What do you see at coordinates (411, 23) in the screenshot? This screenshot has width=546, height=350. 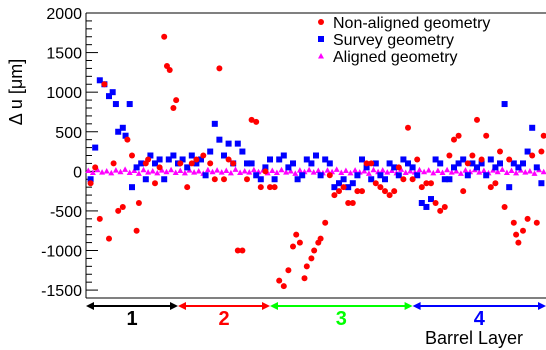 I see `legend-entry: Non-aligned geometry` at bounding box center [411, 23].